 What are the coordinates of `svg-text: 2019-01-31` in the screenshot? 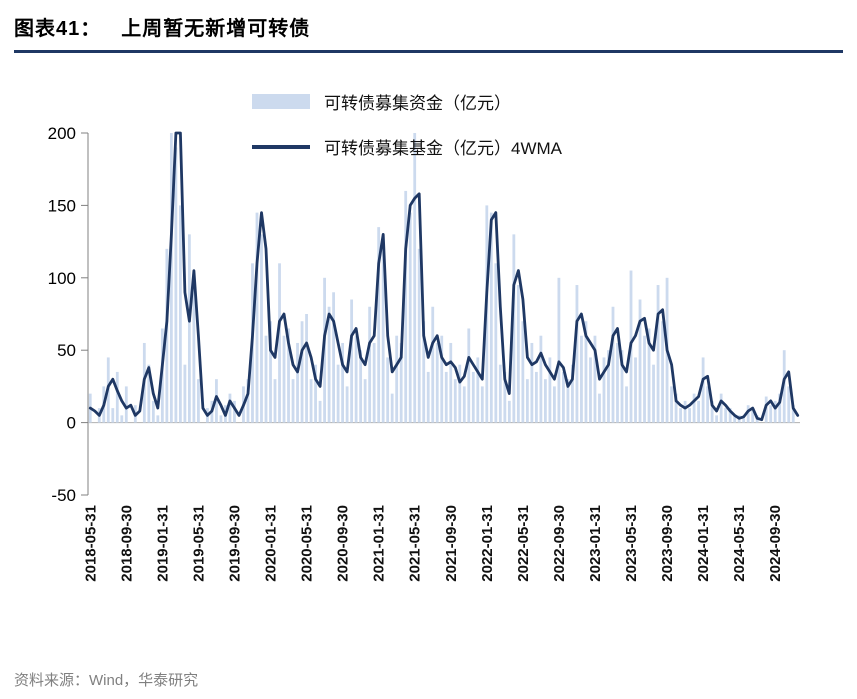 It's located at (162, 543).